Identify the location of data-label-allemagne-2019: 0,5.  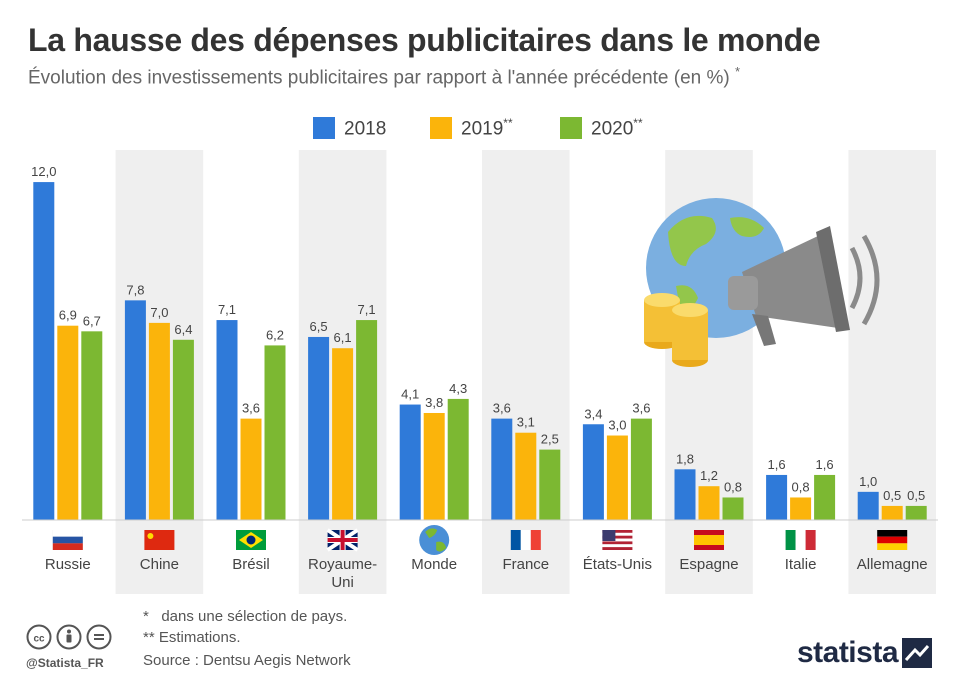
(892, 495).